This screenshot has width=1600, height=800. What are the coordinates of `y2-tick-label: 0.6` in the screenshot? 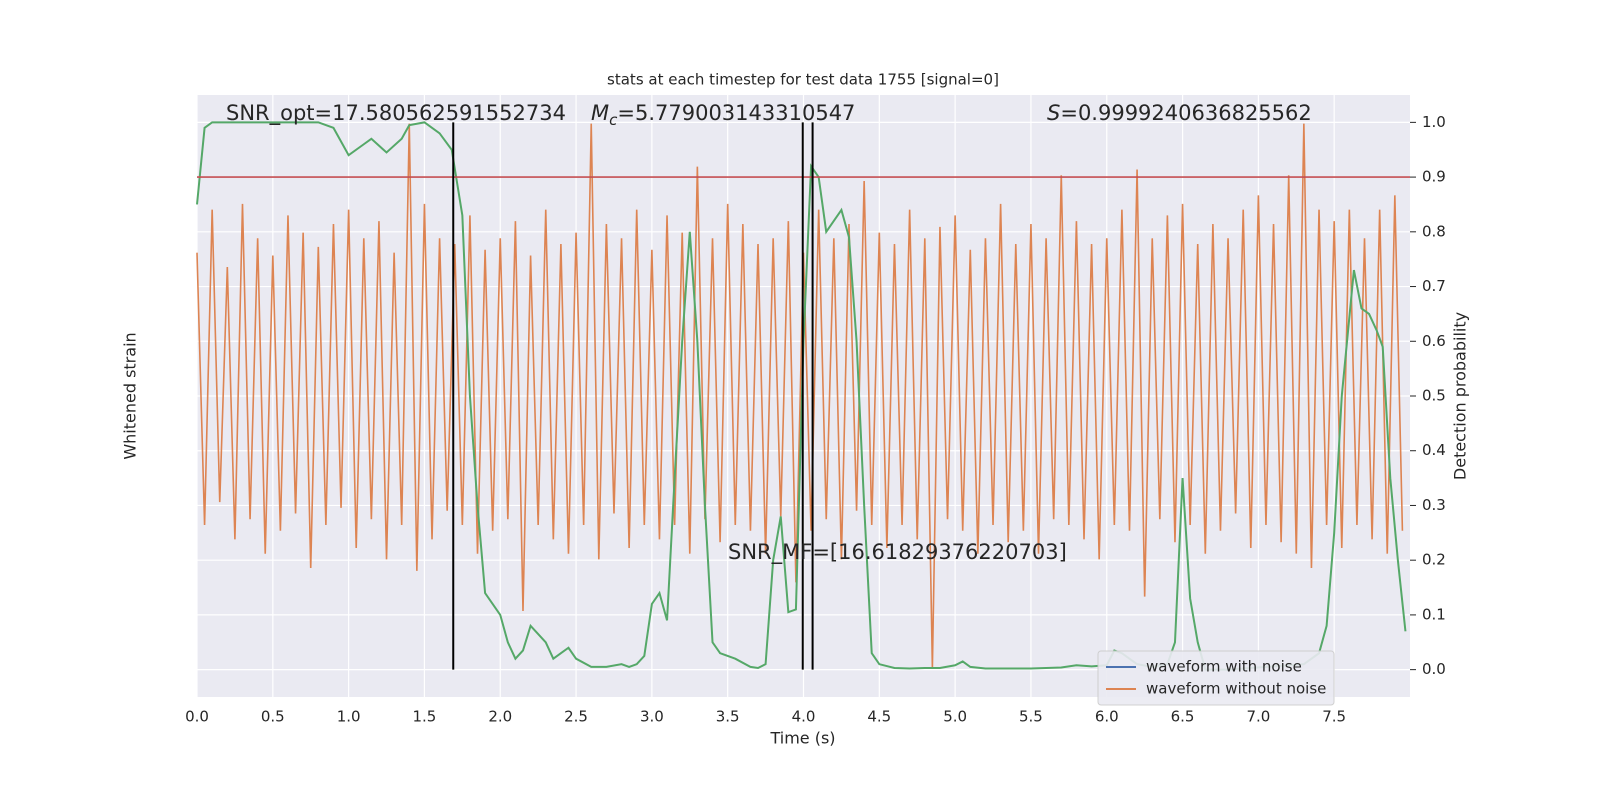 It's located at (1434, 341).